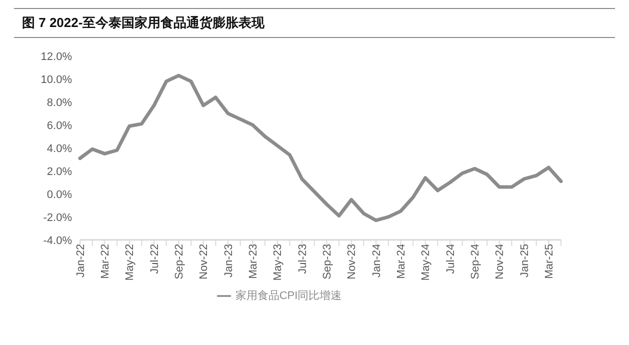  What do you see at coordinates (327, 262) in the screenshot?
I see `x-tick-label: Sep-23` at bounding box center [327, 262].